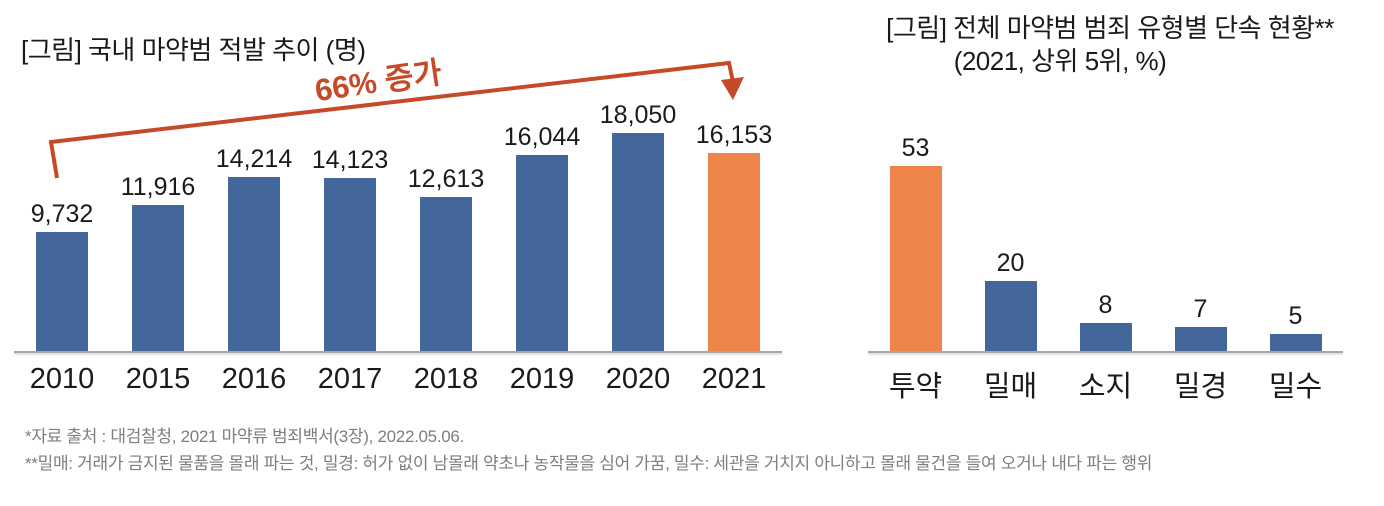 The width and height of the screenshot is (1384, 506). Describe the element at coordinates (1010, 387) in the screenshot. I see `x-axis-label: 밀매` at that location.